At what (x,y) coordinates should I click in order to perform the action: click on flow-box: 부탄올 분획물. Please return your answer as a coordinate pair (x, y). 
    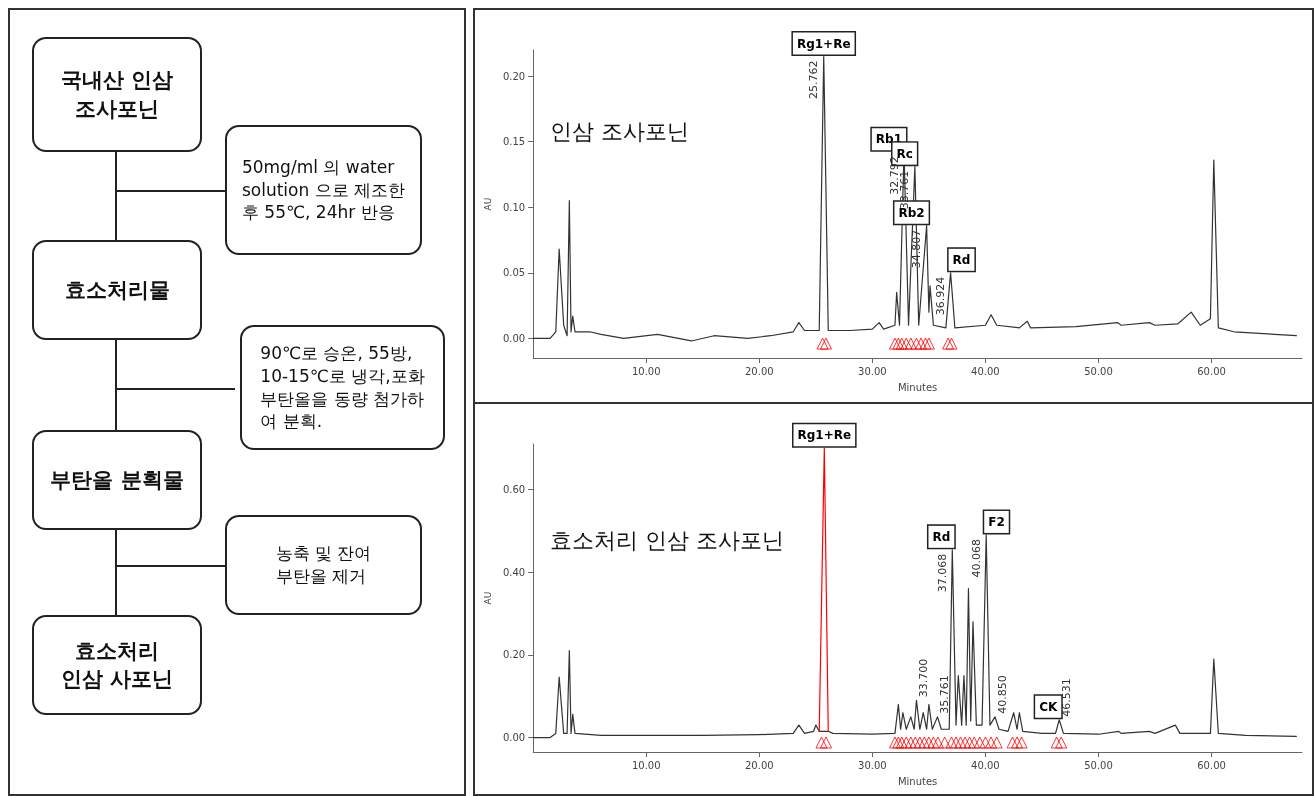
    Looking at the image, I should click on (117, 480).